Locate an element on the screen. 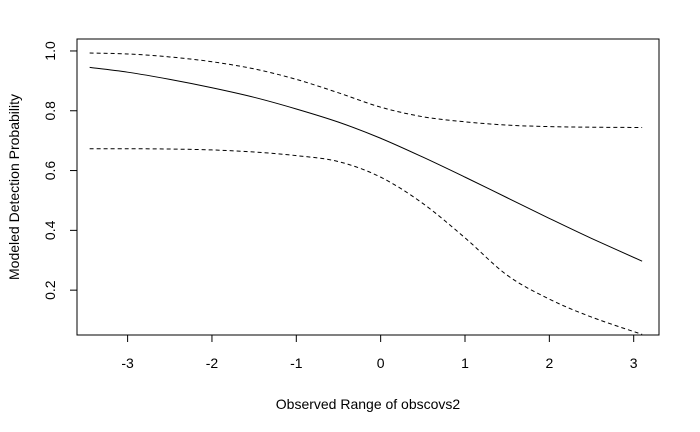  y-axis: 0.2 0.4 0.6 0.8 1.0 is located at coordinates (59, 170).